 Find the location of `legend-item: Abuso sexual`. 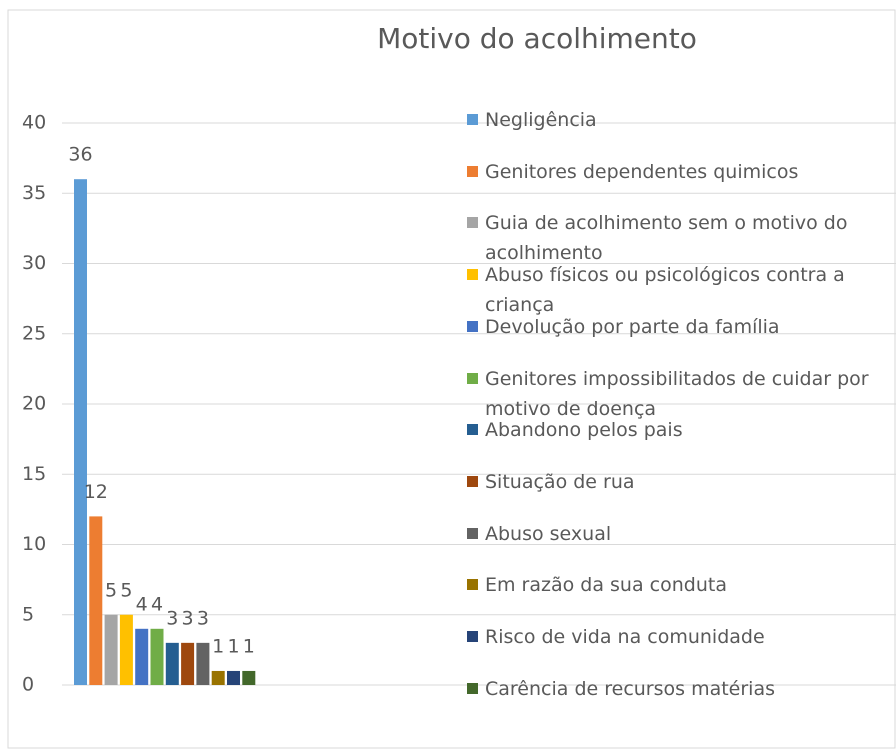

legend-item: Abuso sexual is located at coordinates (677, 534).